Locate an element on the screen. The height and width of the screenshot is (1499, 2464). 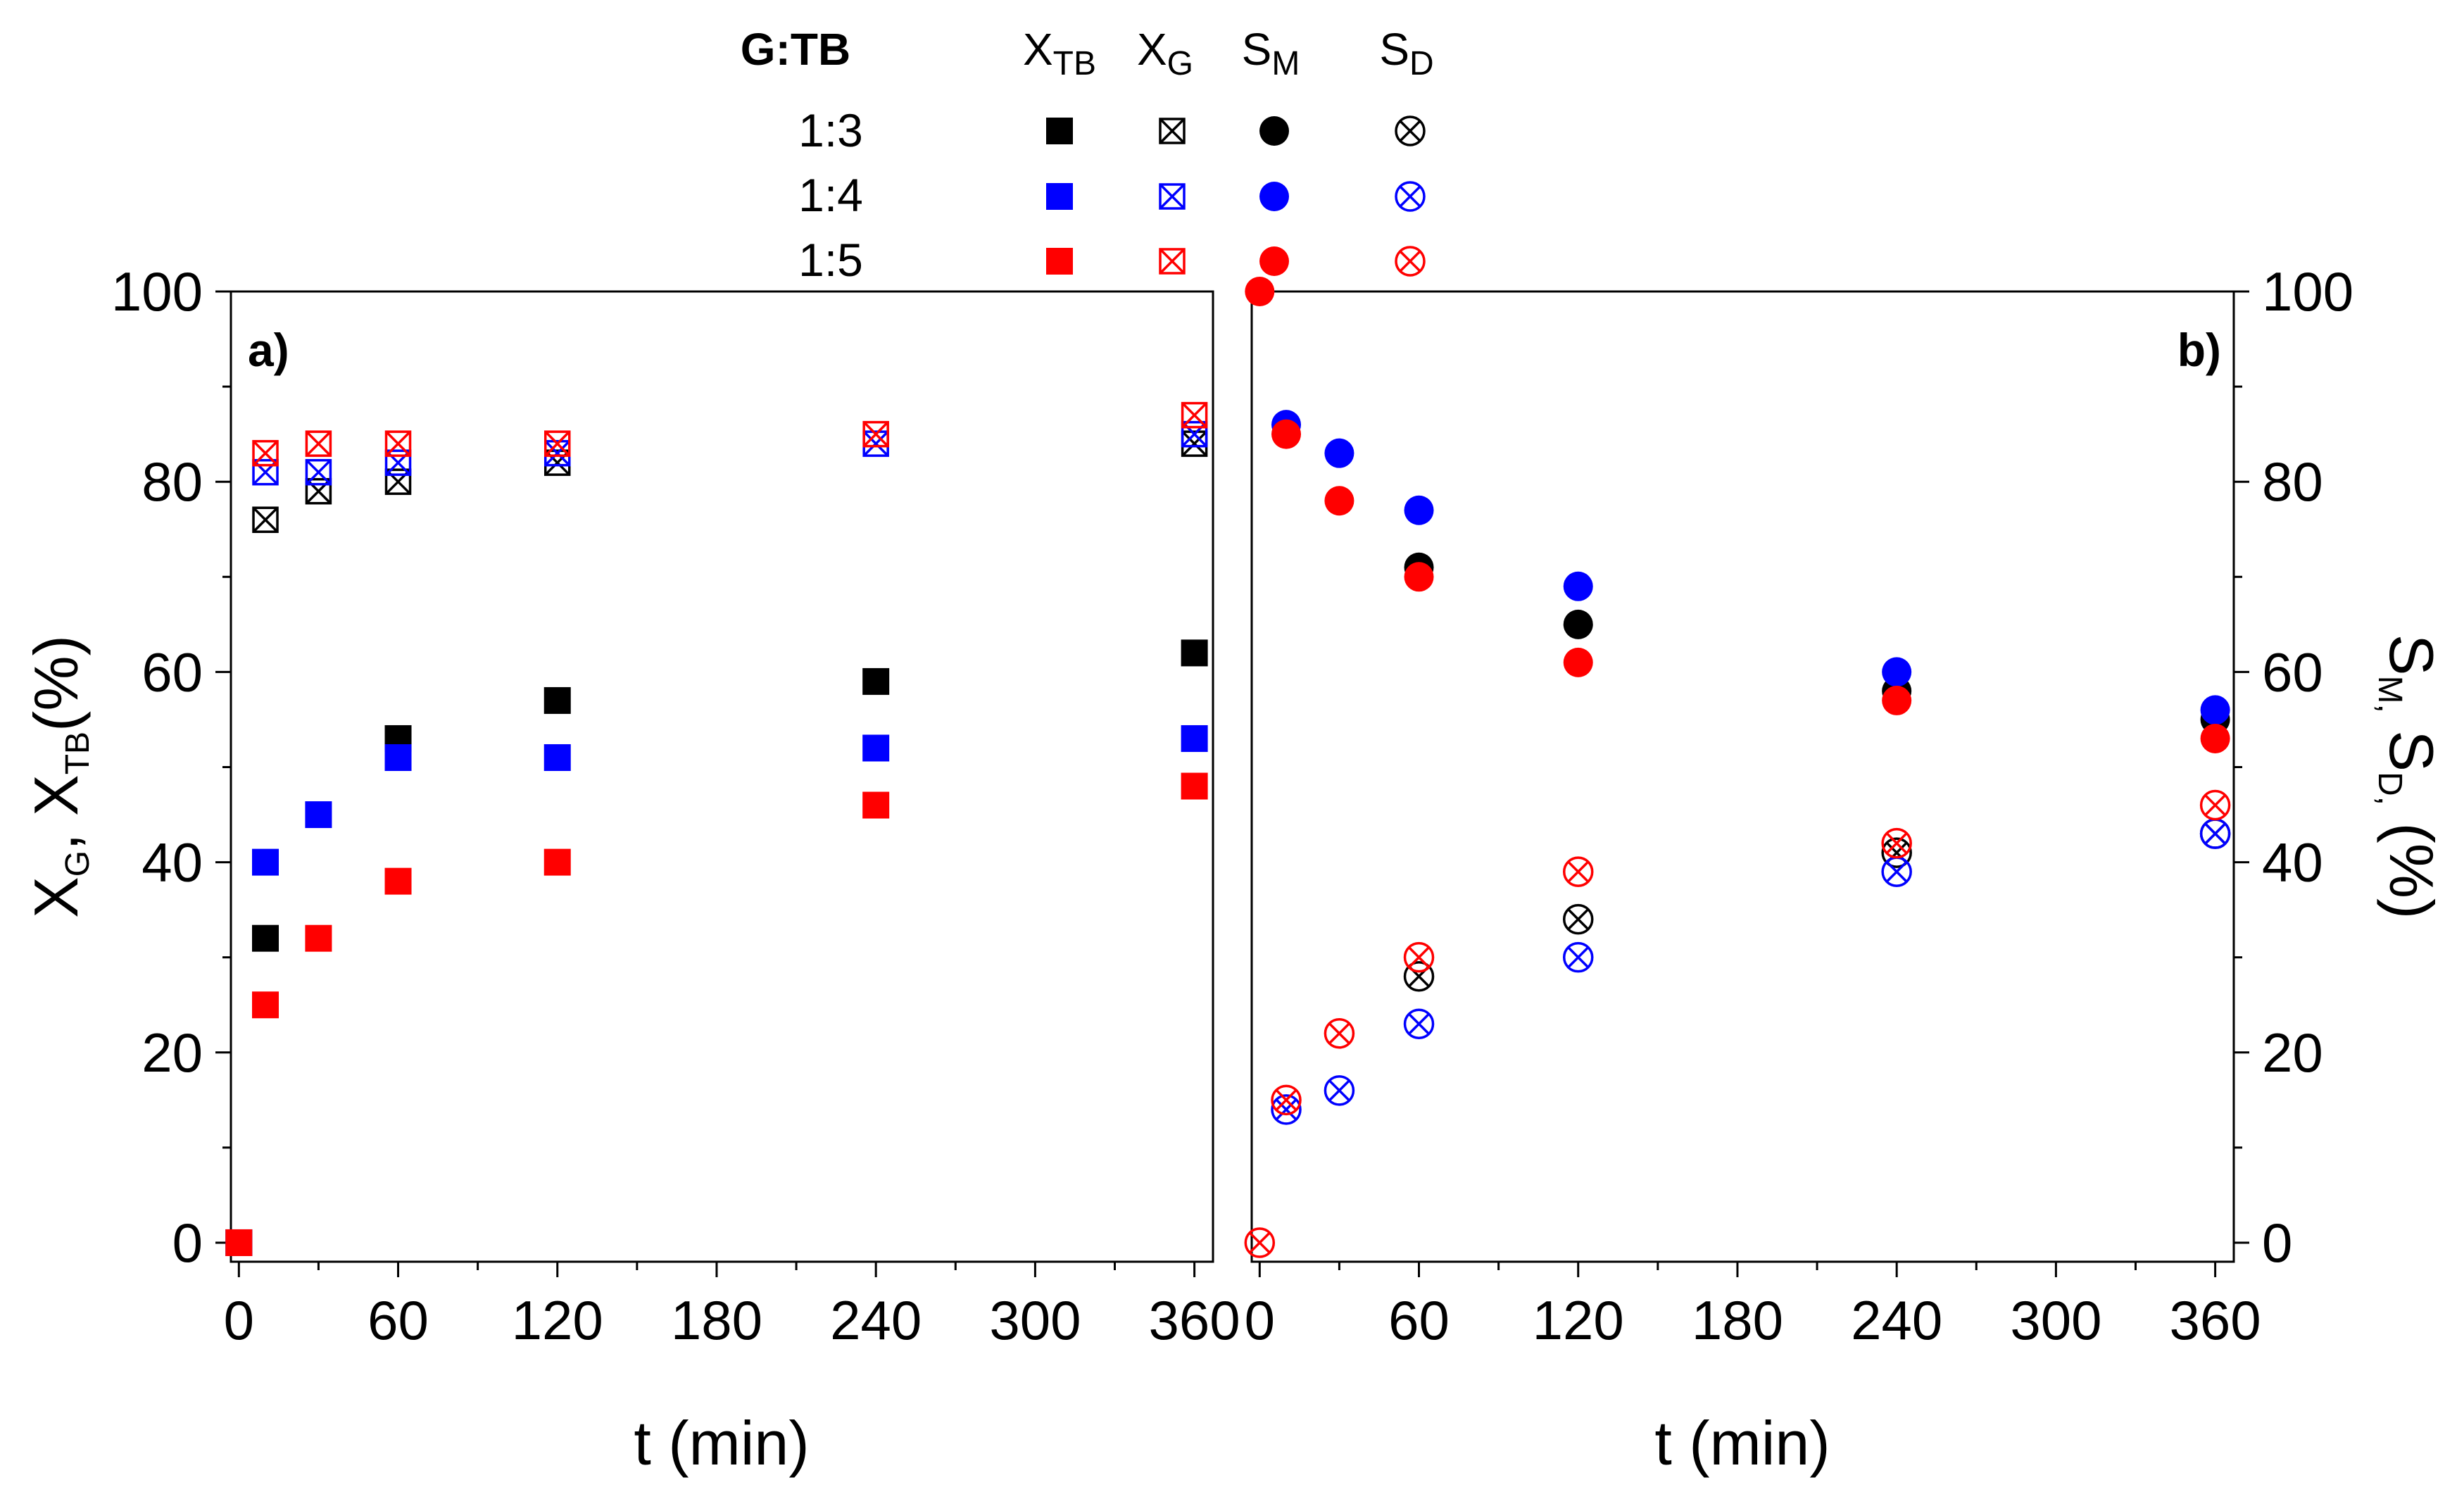
panel-a-xtick-label: 180 is located at coordinates (716, 1320).